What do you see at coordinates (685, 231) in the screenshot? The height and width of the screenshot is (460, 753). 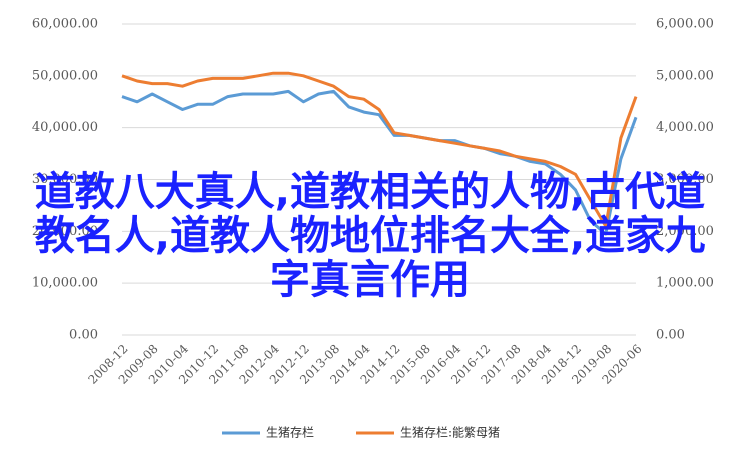 I see `y2-tick-label: 2,000.00` at bounding box center [685, 231].